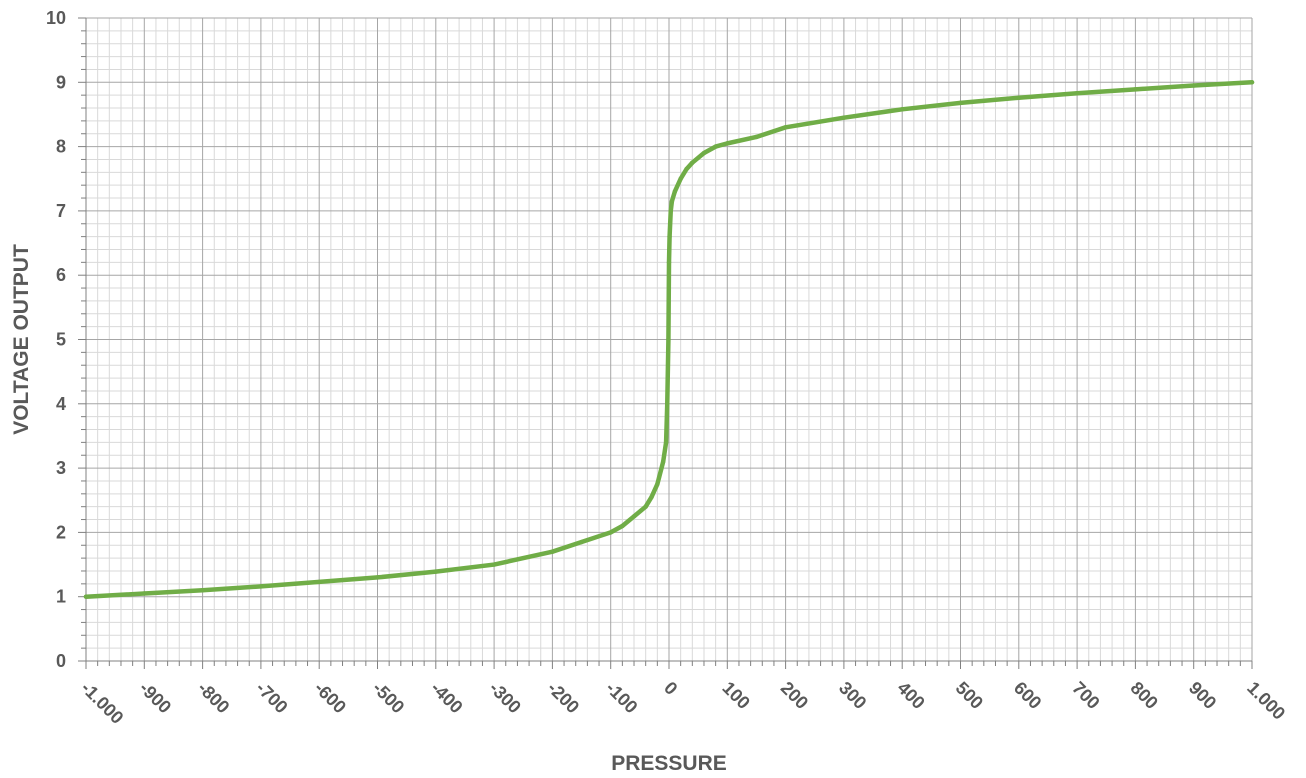 Image resolution: width=1306 pixels, height=778 pixels. What do you see at coordinates (1144, 695) in the screenshot?
I see `x-tick-label: 800` at bounding box center [1144, 695].